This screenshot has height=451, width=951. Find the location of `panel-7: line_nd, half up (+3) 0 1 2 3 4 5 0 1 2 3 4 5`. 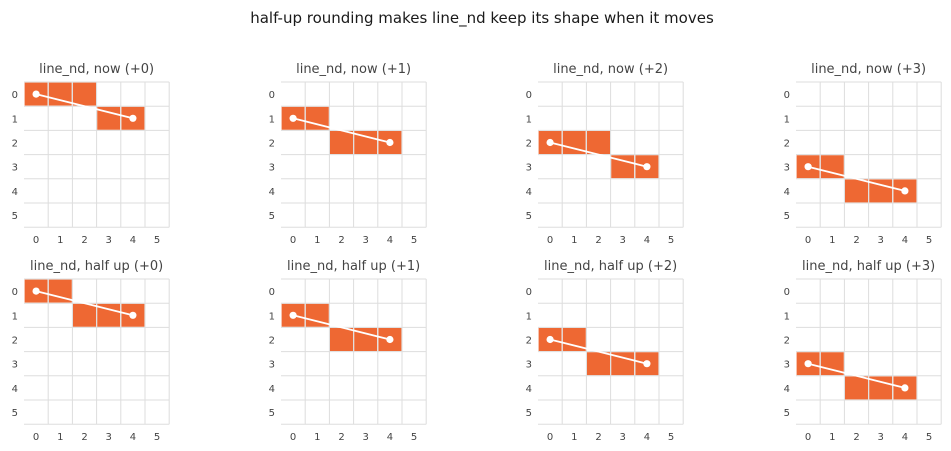

panel-7: line_nd, half up (+3) 0 1 2 3 4 5 0 1 2 3 4 5 is located at coordinates (863, 351).